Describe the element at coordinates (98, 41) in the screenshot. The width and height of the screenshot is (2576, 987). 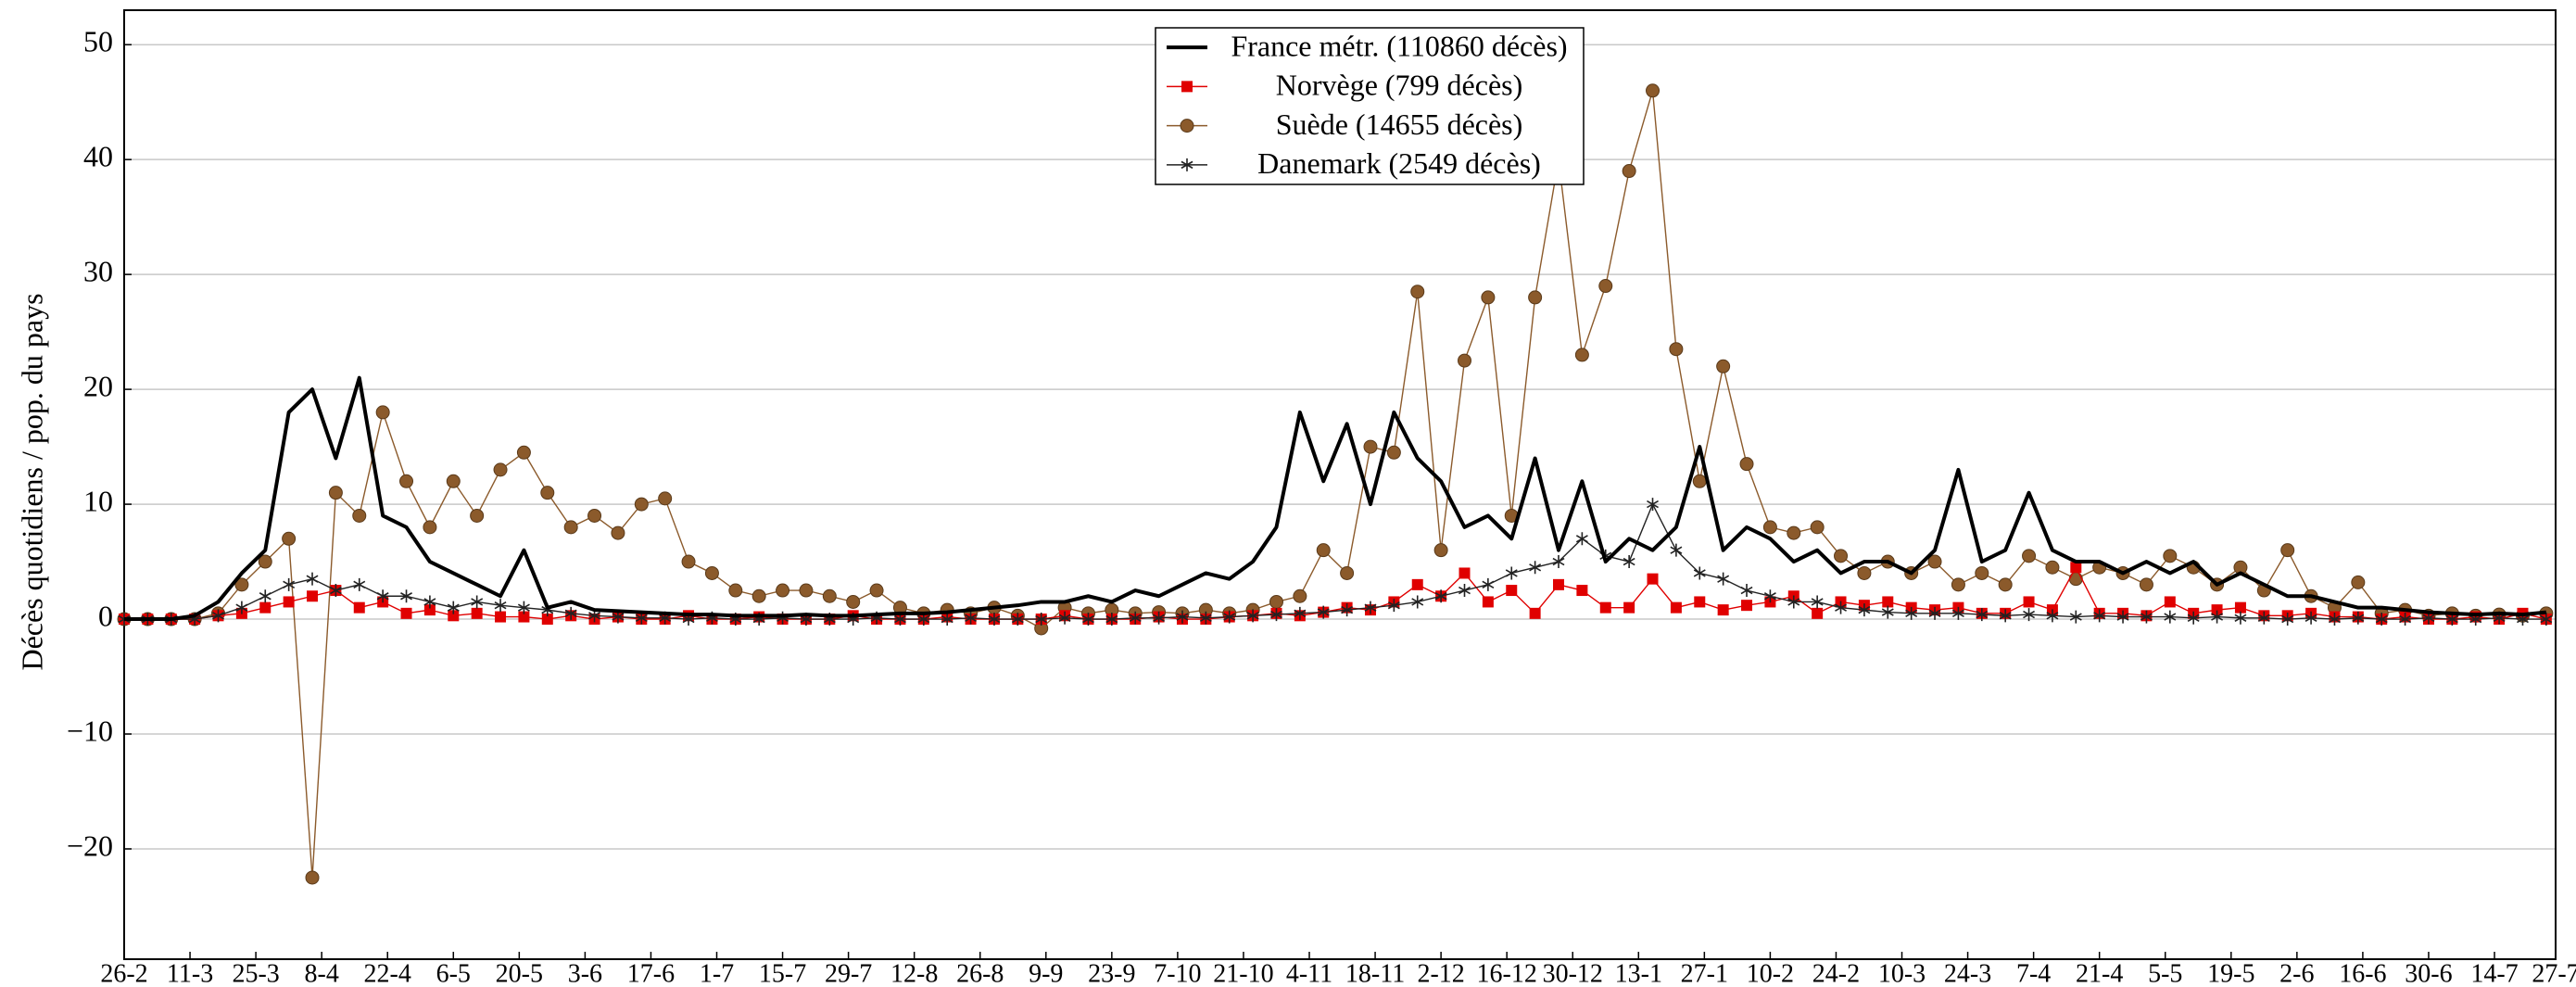
I see `y-tick-label: 50` at that location.